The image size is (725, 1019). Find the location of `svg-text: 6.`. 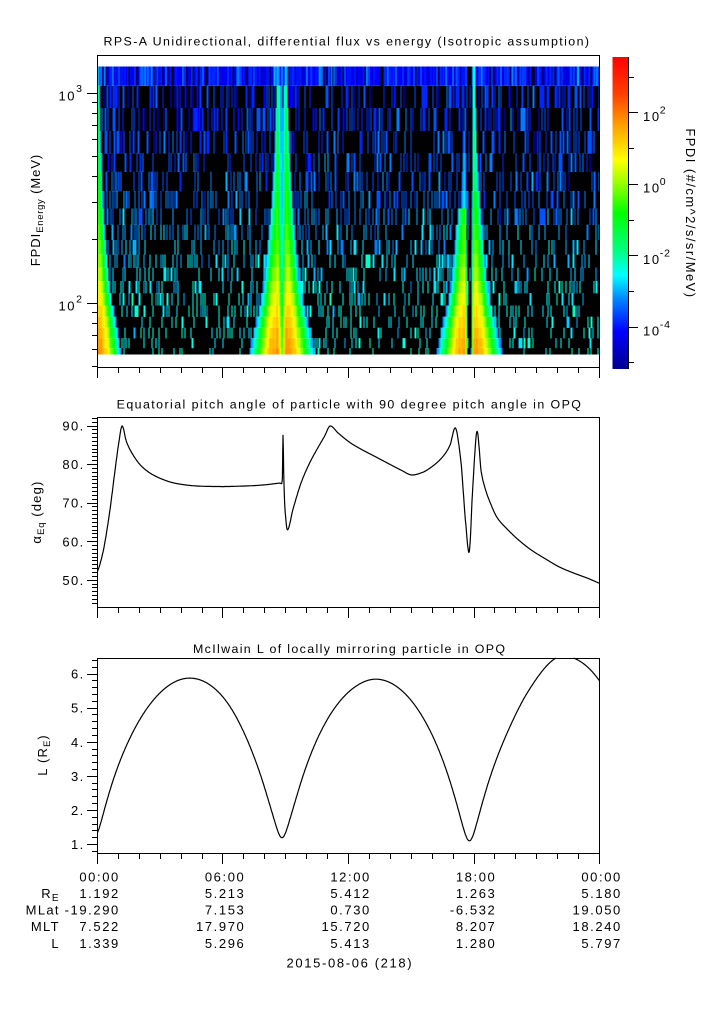

svg-text: 6. is located at coordinates (78, 674).